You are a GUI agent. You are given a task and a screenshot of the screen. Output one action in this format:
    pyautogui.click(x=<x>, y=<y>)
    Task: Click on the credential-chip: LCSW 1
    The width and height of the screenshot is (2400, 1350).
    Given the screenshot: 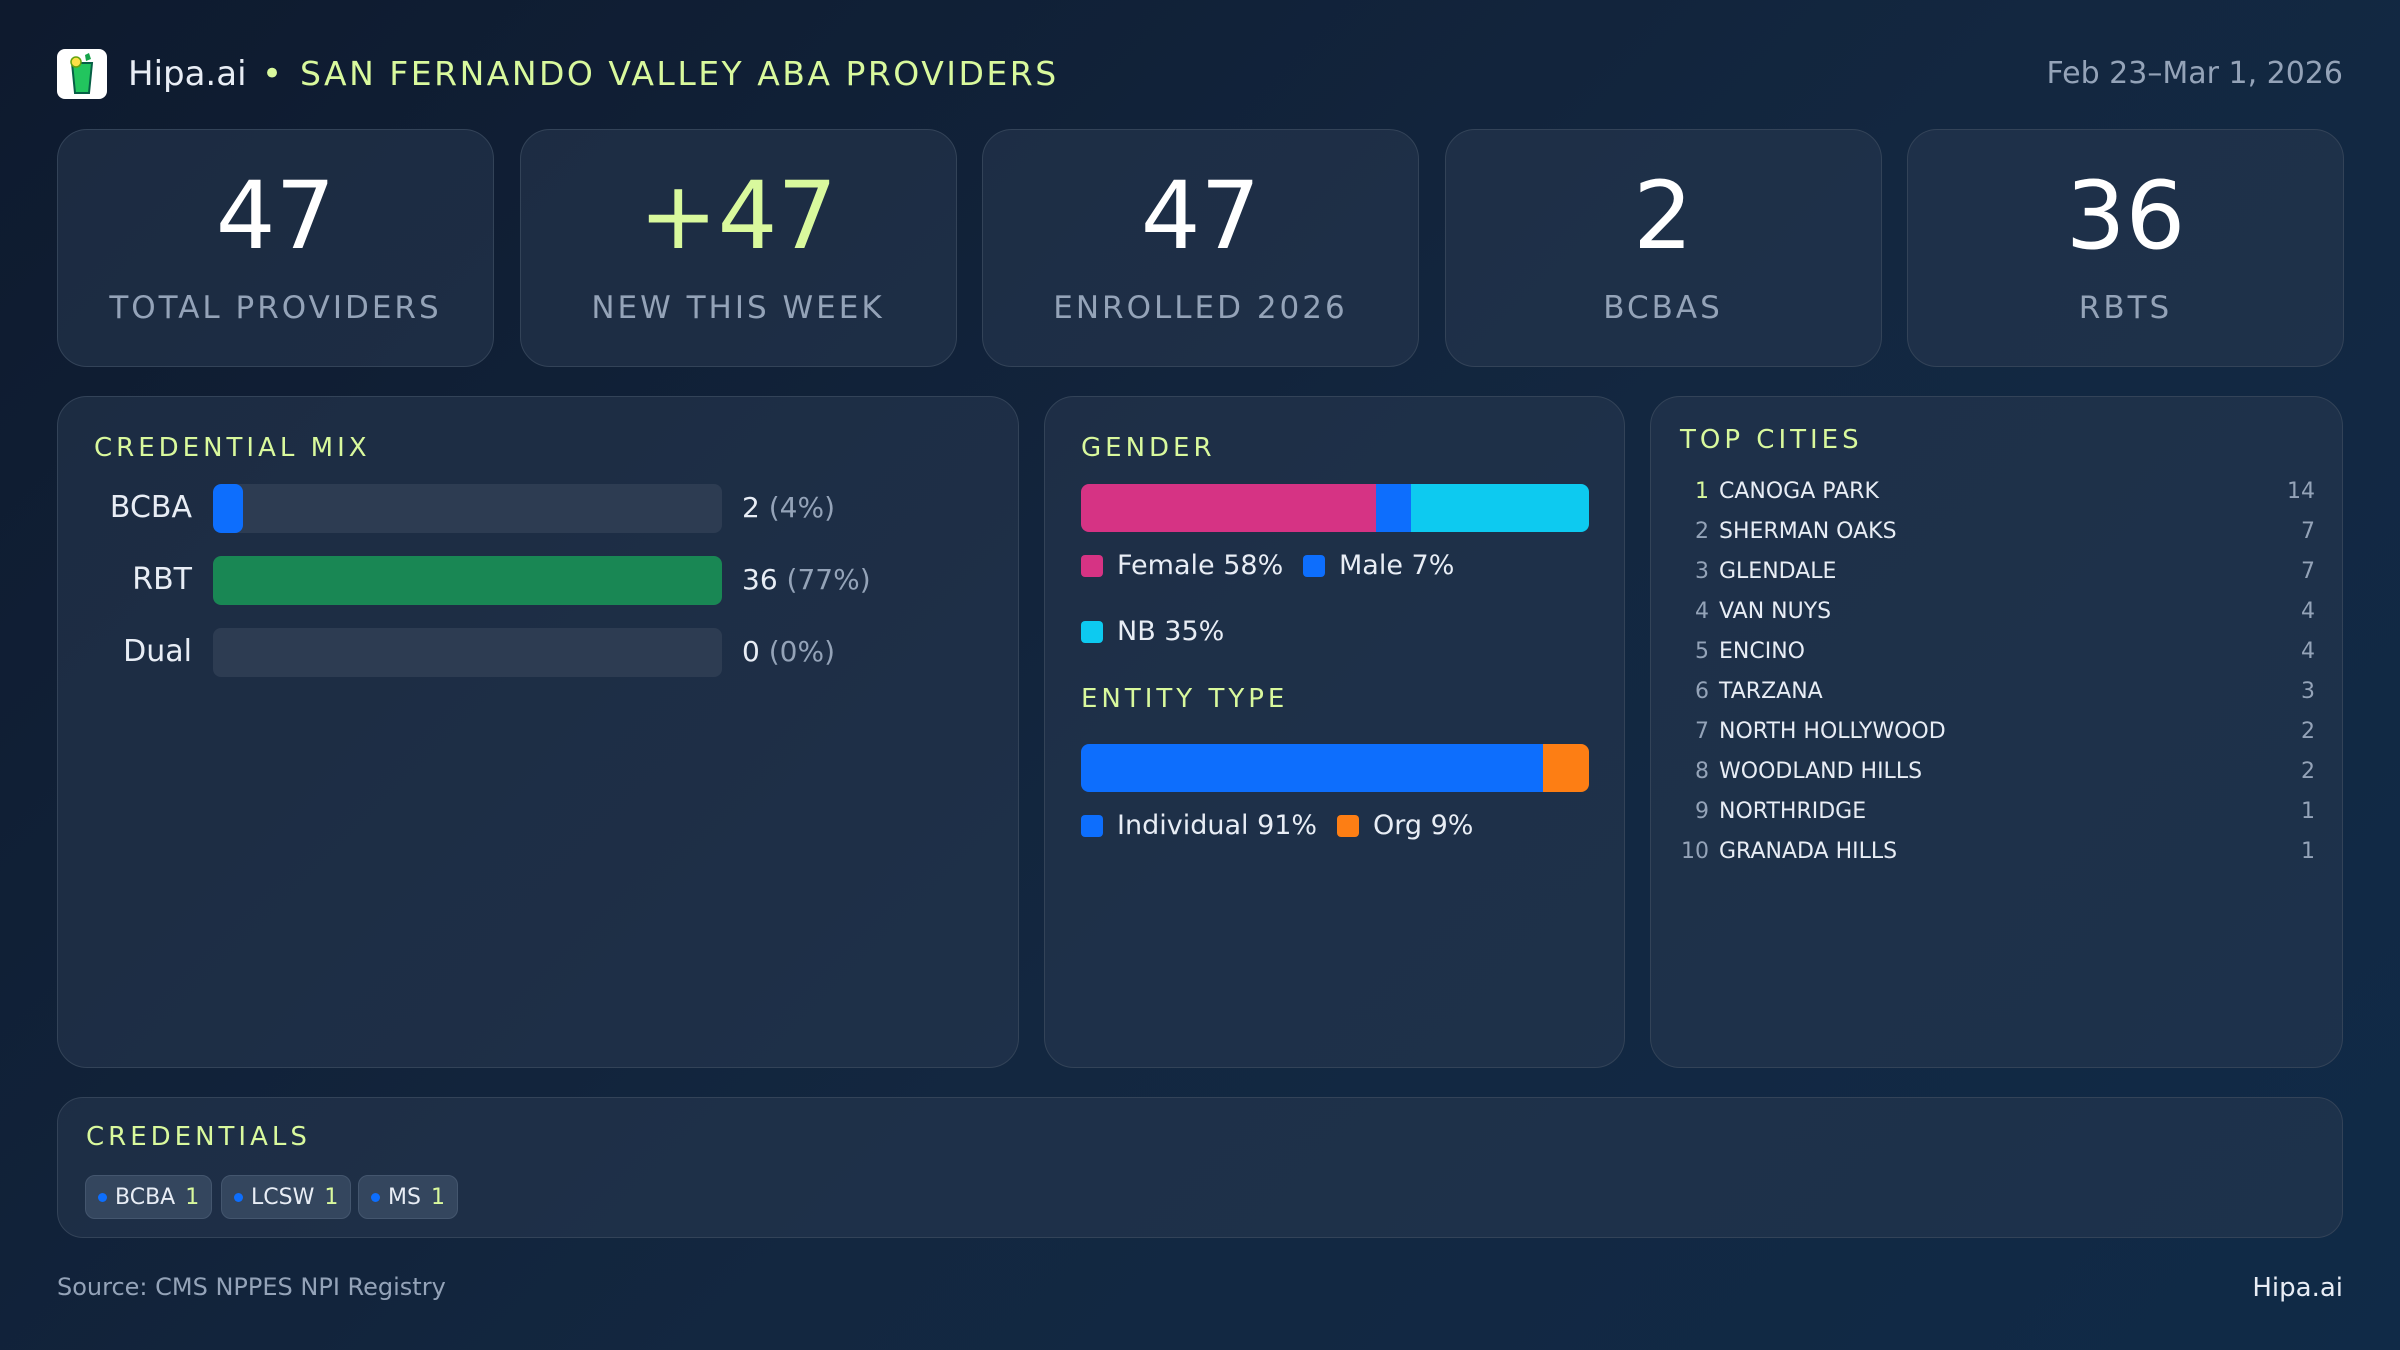 What is the action you would take?
    pyautogui.click(x=286, y=1197)
    